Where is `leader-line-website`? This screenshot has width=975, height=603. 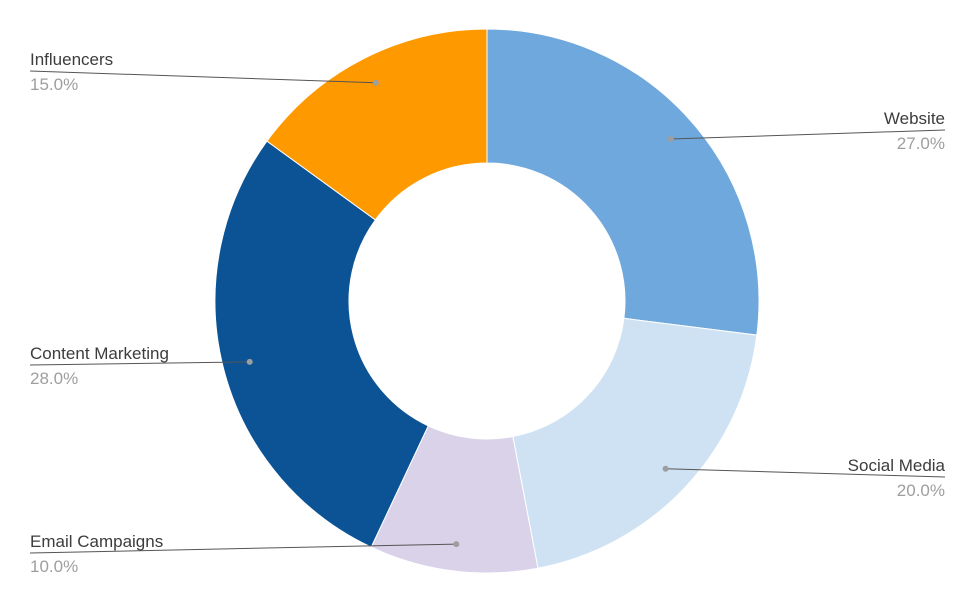 leader-line-website is located at coordinates (808, 134).